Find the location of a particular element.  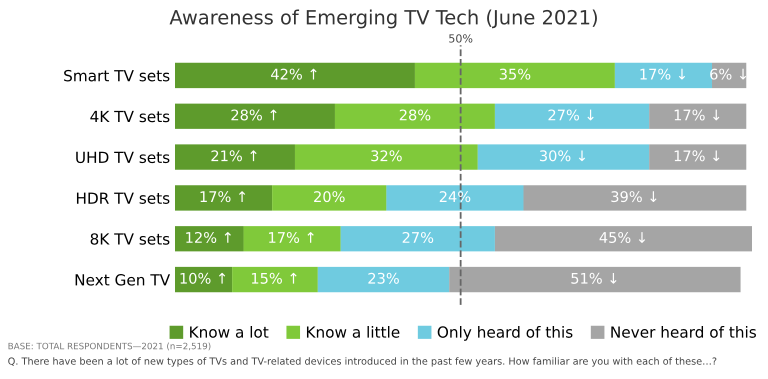

data-label: 10% ↑ is located at coordinates (203, 278).